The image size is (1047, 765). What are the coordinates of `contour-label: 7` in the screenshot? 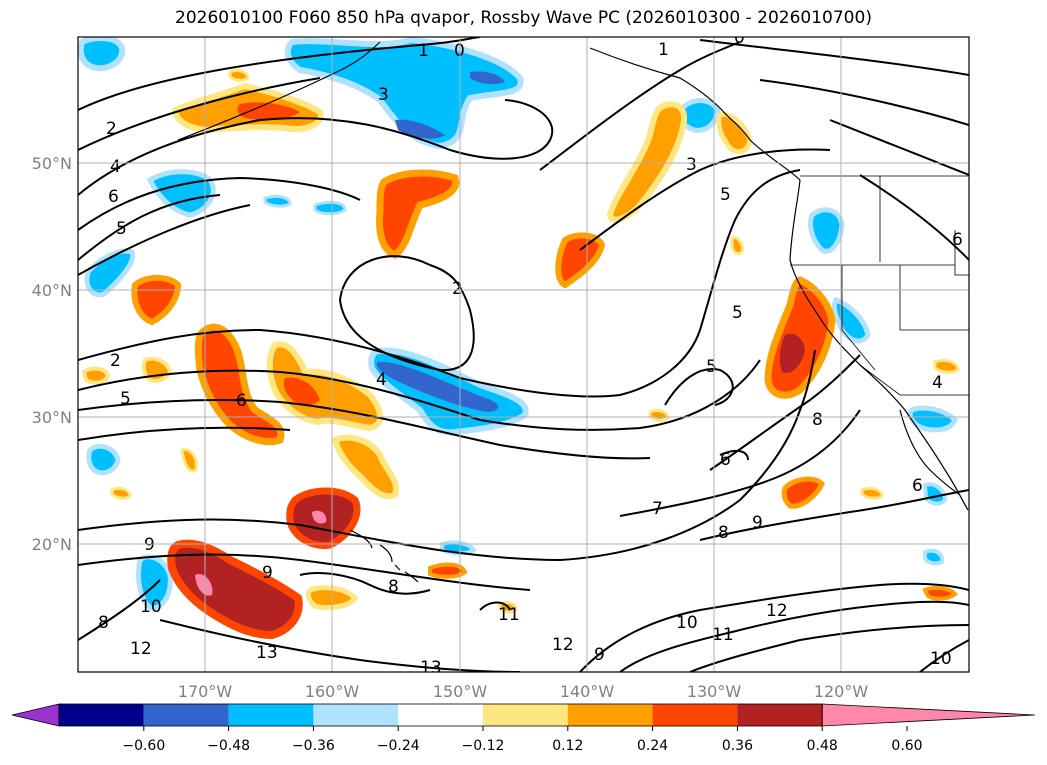 It's located at (657, 509).